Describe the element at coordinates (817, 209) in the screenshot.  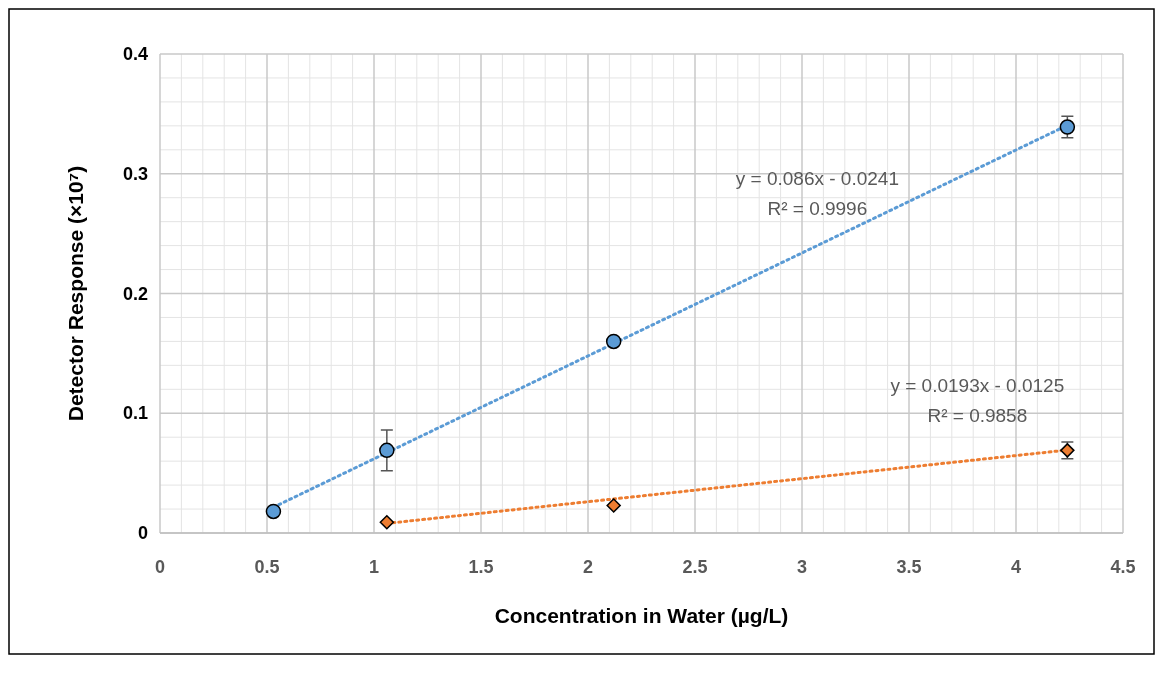
I see `annotation: R² = 0.9996` at that location.